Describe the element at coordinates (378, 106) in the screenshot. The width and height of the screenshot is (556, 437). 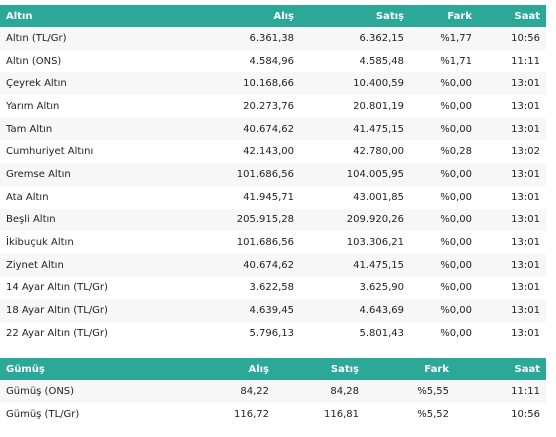
I see `cell-sell: 20.801,19` at that location.